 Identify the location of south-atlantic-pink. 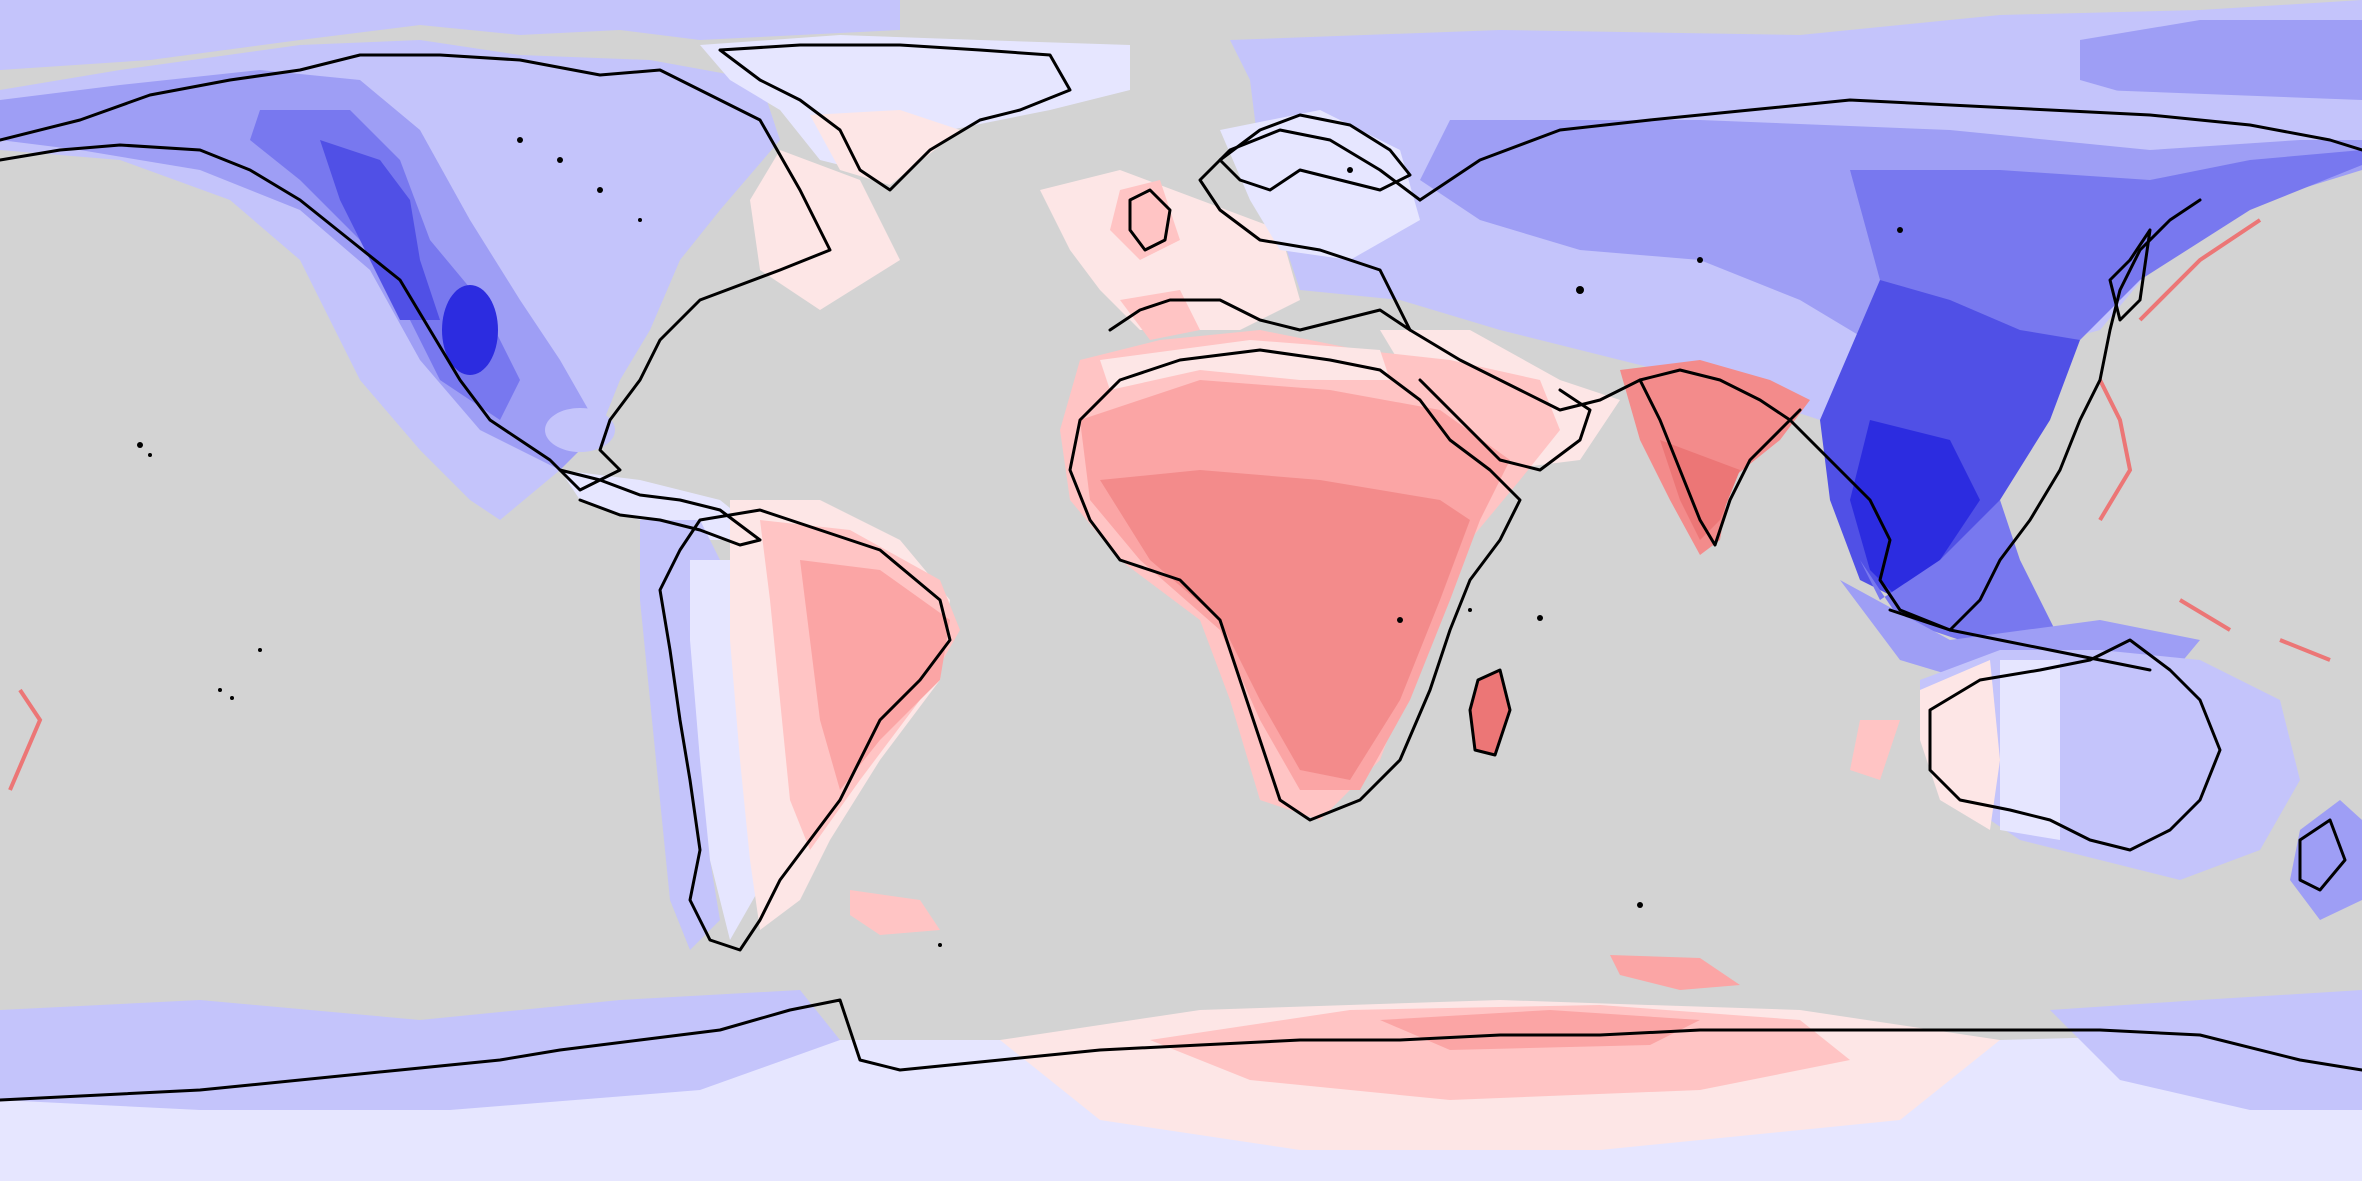
(895, 912).